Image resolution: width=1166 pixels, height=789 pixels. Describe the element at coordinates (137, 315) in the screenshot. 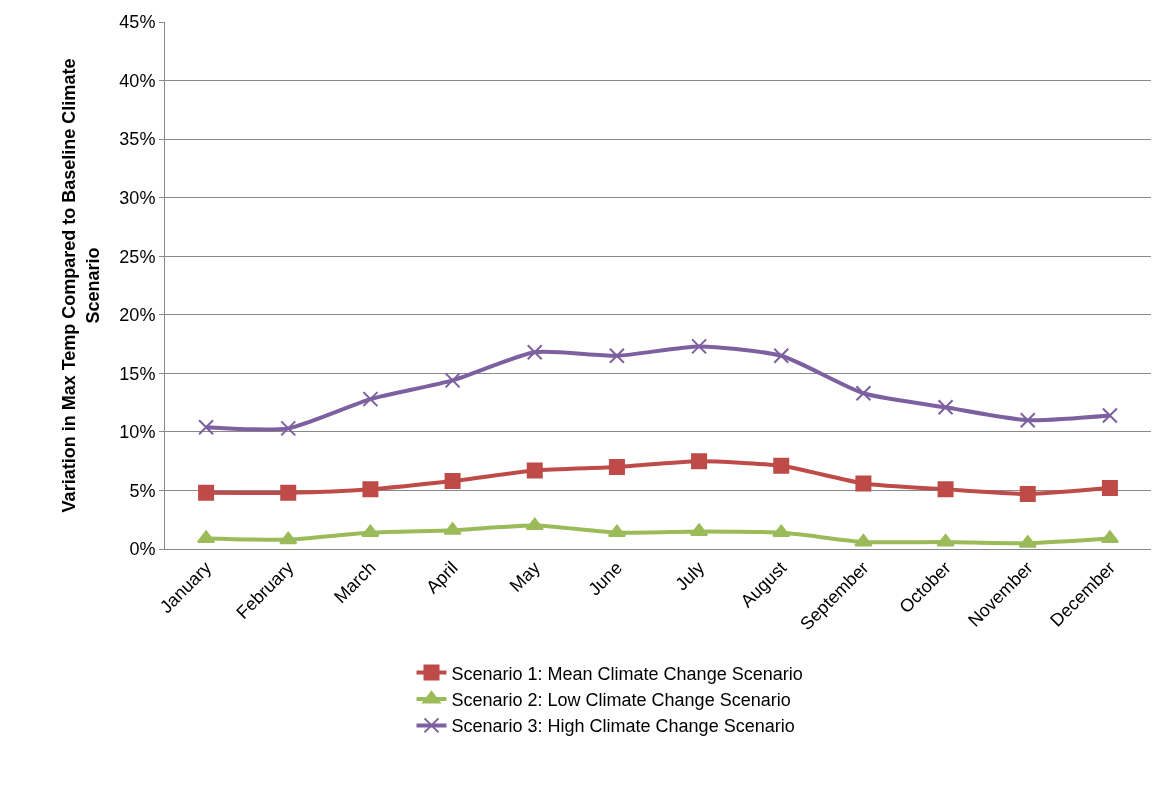

I see `y-tick-label: 20%` at that location.